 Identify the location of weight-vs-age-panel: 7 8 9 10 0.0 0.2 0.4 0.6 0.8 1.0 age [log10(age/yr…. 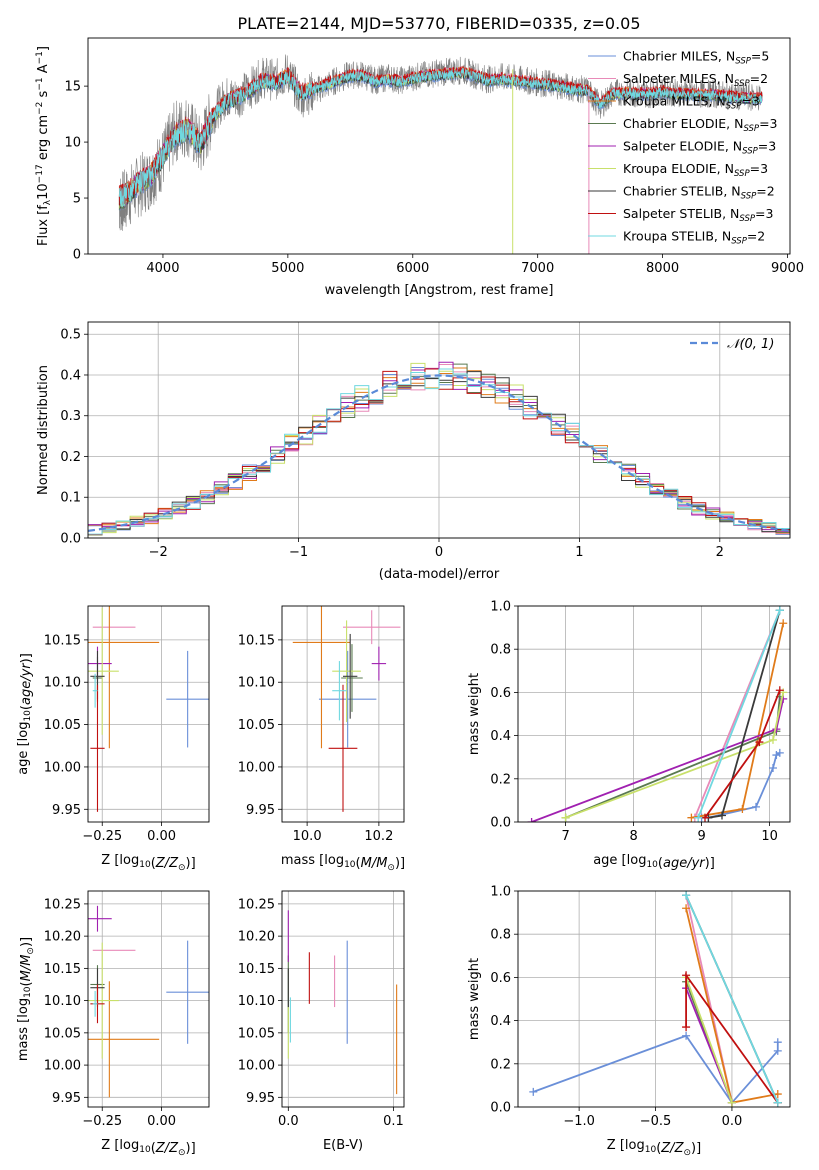
(629, 735).